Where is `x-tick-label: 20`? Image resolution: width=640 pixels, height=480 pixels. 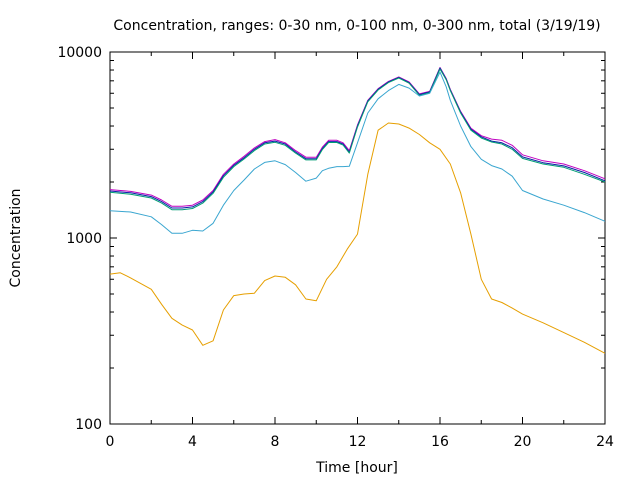 x-tick-label: 20 is located at coordinates (523, 442).